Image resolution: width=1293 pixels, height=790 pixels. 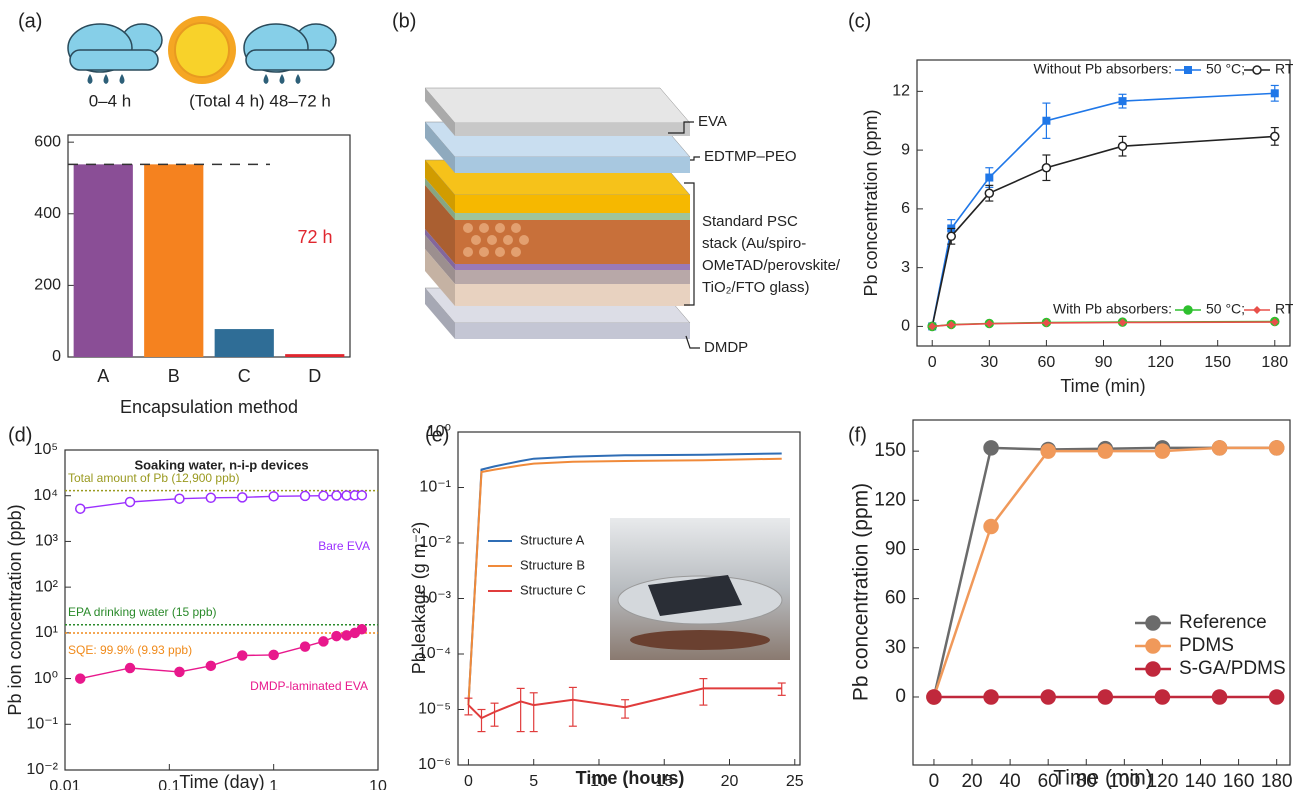 I want to click on y-axis-title: Pb leakage (g m⁻²), so click(x=419, y=598).